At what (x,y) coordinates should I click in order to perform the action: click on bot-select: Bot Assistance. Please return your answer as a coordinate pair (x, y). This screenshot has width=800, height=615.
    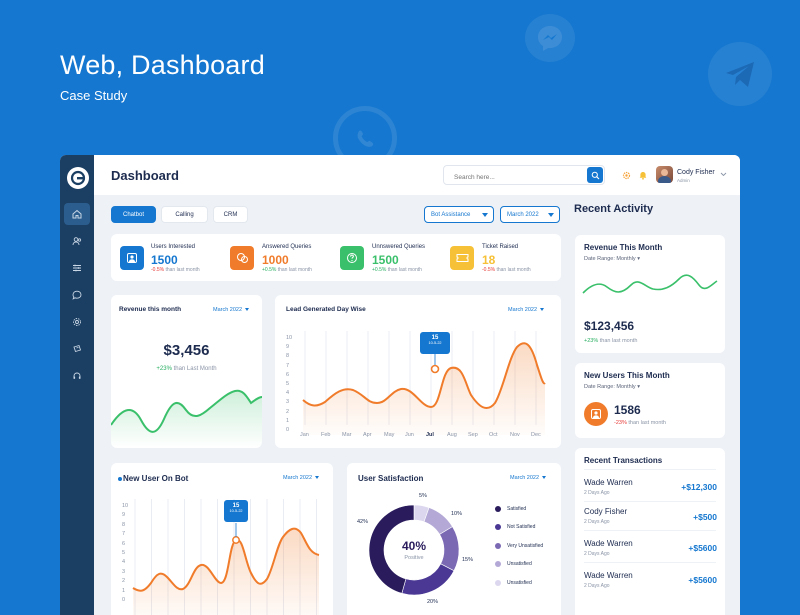
    Looking at the image, I should click on (459, 214).